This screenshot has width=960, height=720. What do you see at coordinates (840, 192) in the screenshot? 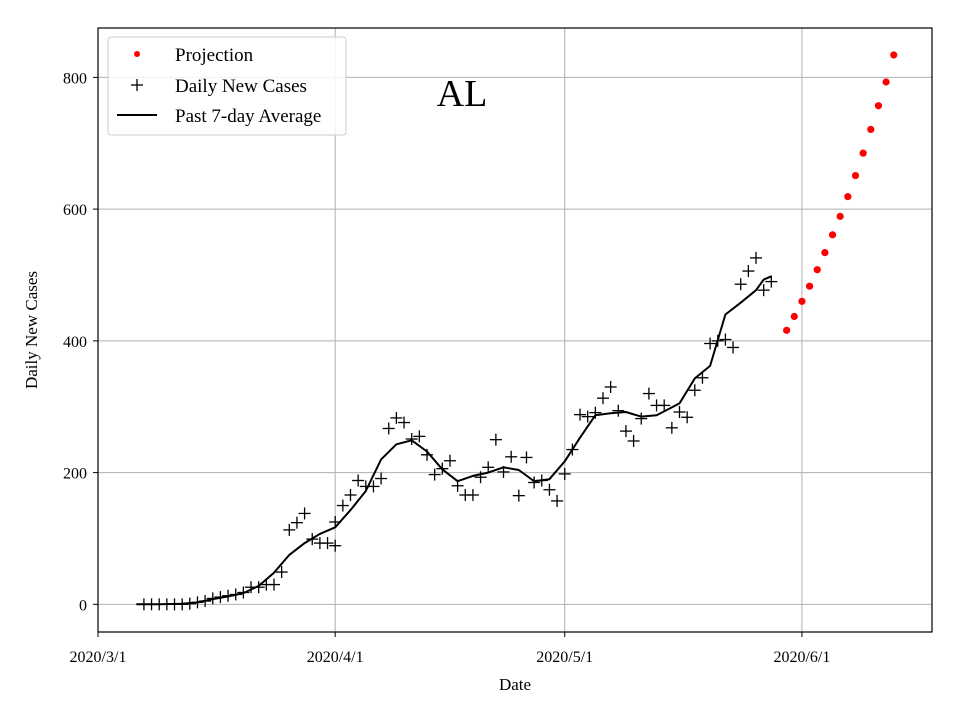
I see `projection-series` at bounding box center [840, 192].